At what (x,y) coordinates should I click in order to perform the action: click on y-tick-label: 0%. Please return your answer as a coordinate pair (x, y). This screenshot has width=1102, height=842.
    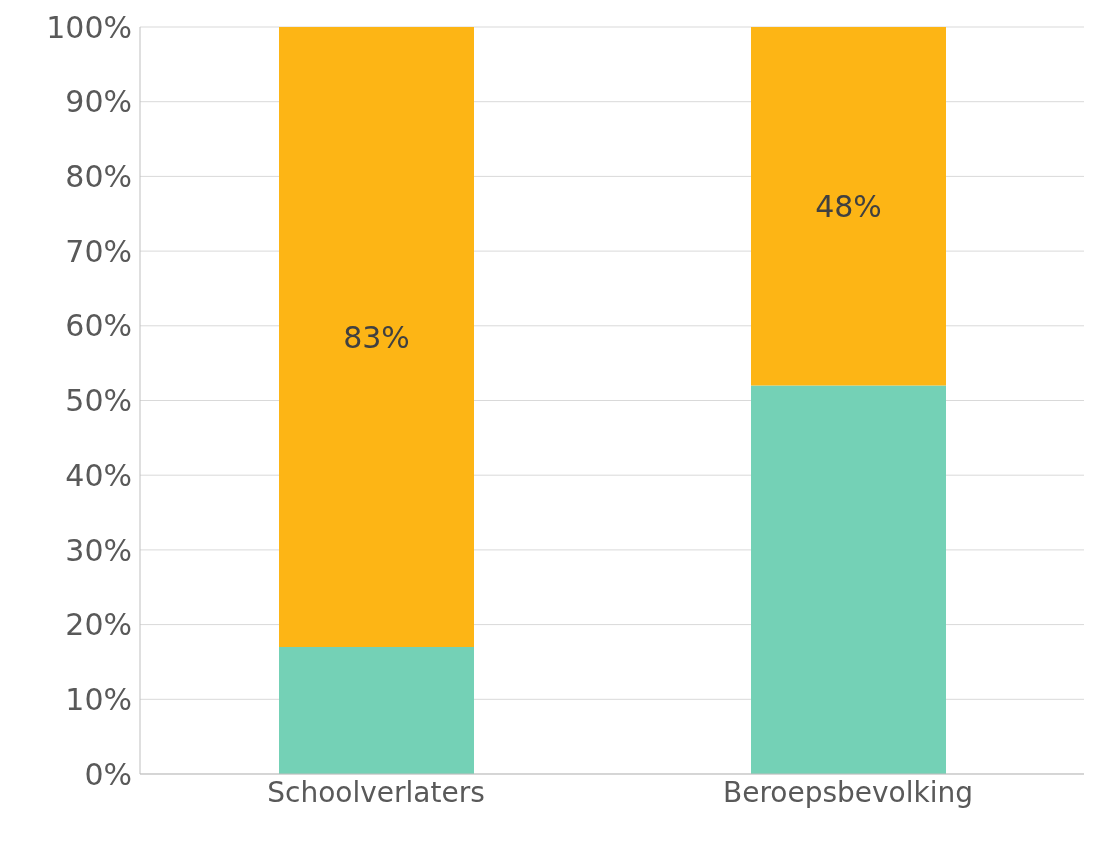
    Looking at the image, I should click on (108, 774).